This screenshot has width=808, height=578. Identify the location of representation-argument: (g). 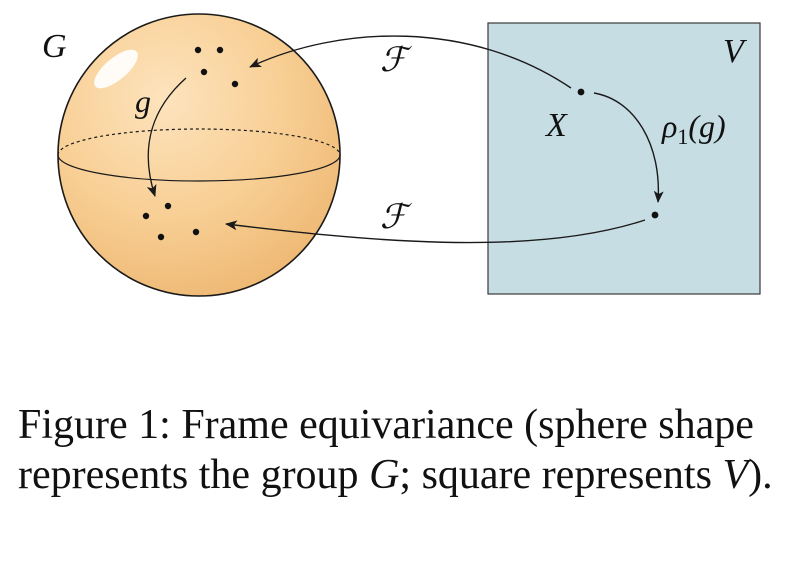
(706, 126).